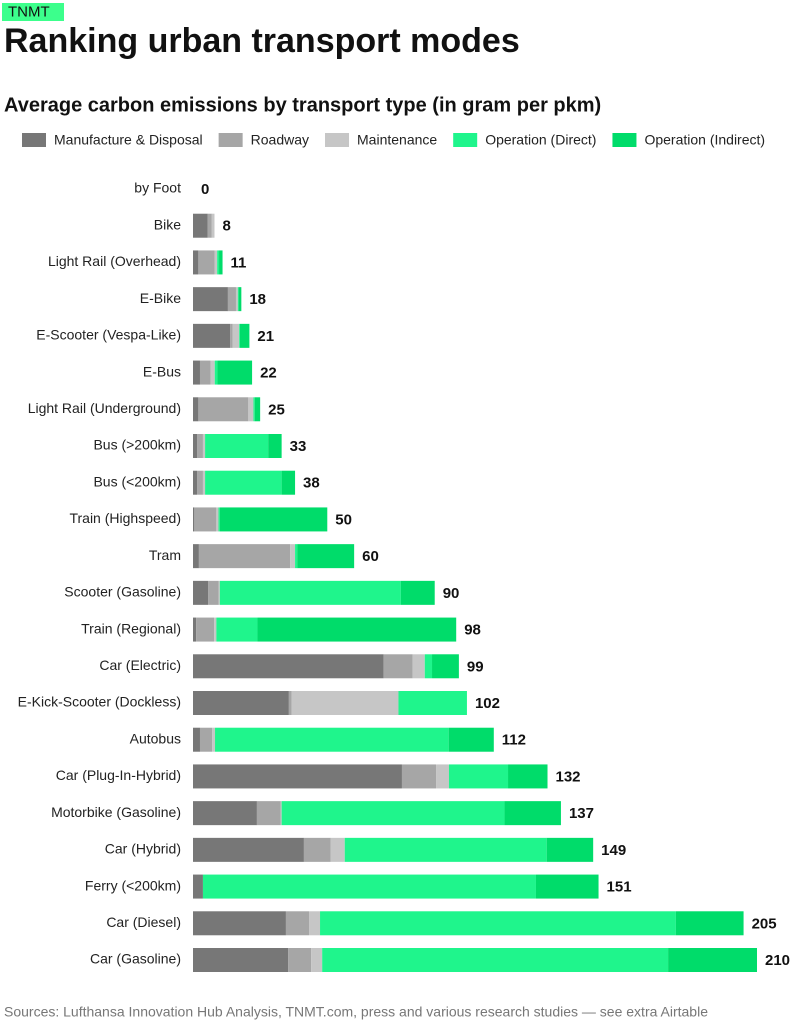  What do you see at coordinates (131, 628) in the screenshot?
I see `category-label: Train (Regional)` at bounding box center [131, 628].